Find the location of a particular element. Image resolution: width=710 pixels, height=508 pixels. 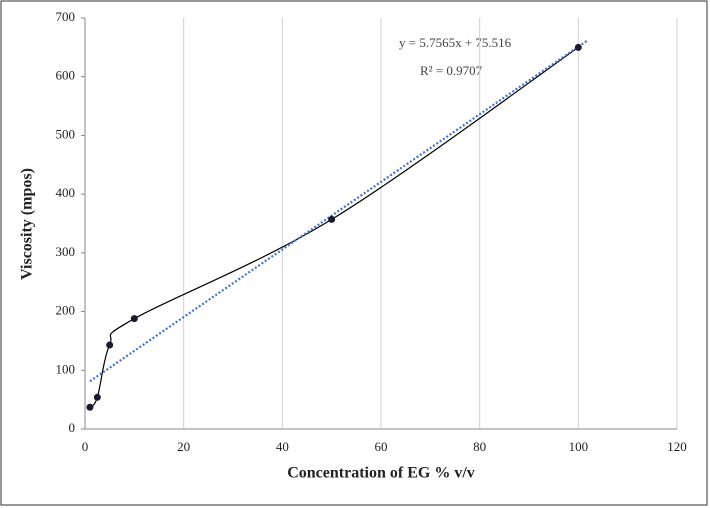

y-tick-label: 300 is located at coordinates (66, 251).